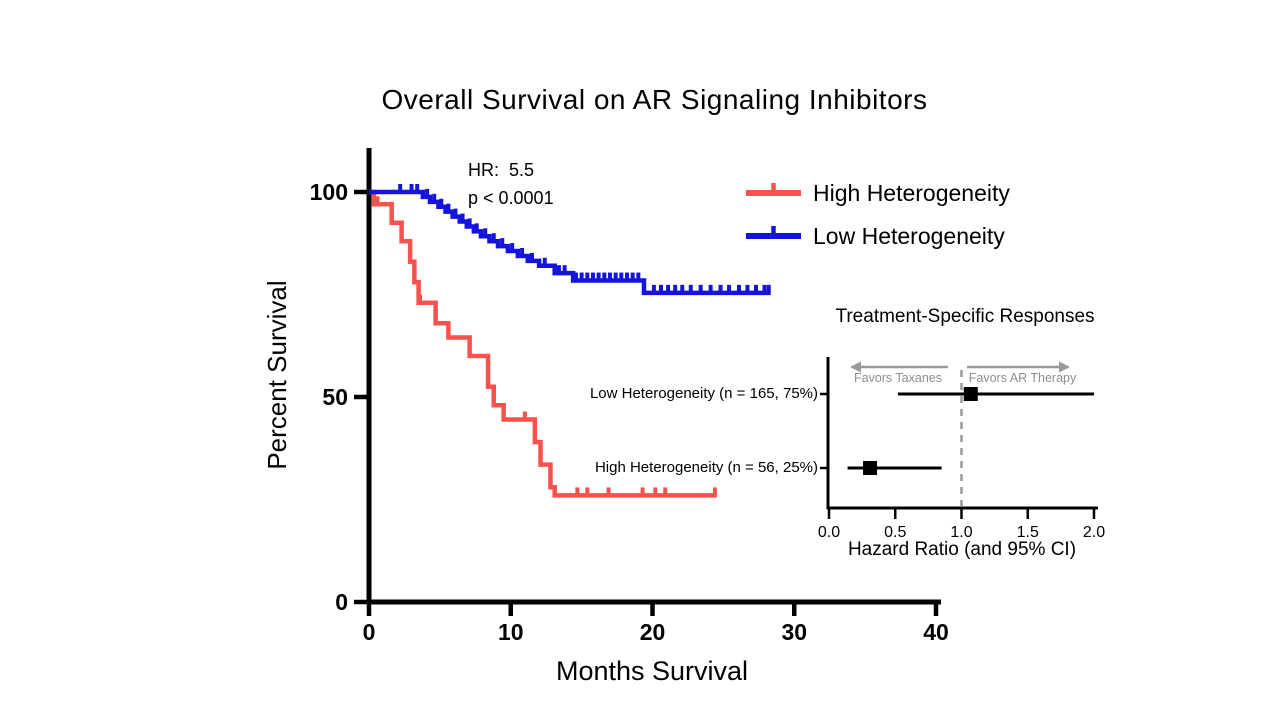  Describe the element at coordinates (511, 632) in the screenshot. I see `km-x-tick-label: 10` at that location.